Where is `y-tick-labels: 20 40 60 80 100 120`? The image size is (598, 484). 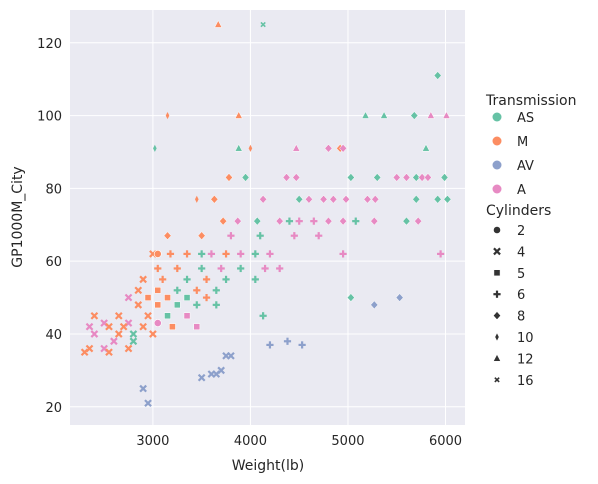
y-tick-labels: 20 40 60 80 100 120 is located at coordinates (49, 226).